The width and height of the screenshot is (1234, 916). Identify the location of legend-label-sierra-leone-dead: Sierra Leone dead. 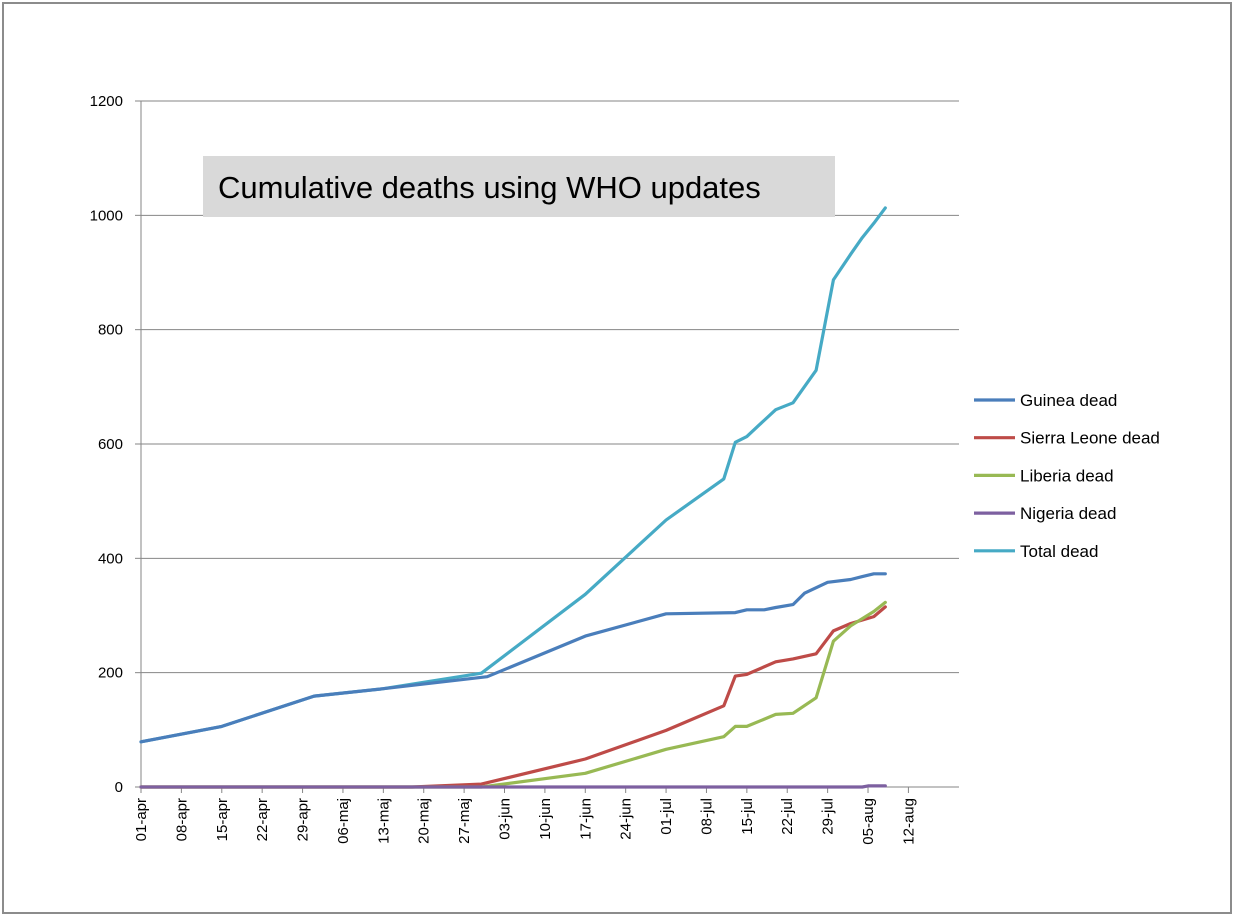
(1090, 438).